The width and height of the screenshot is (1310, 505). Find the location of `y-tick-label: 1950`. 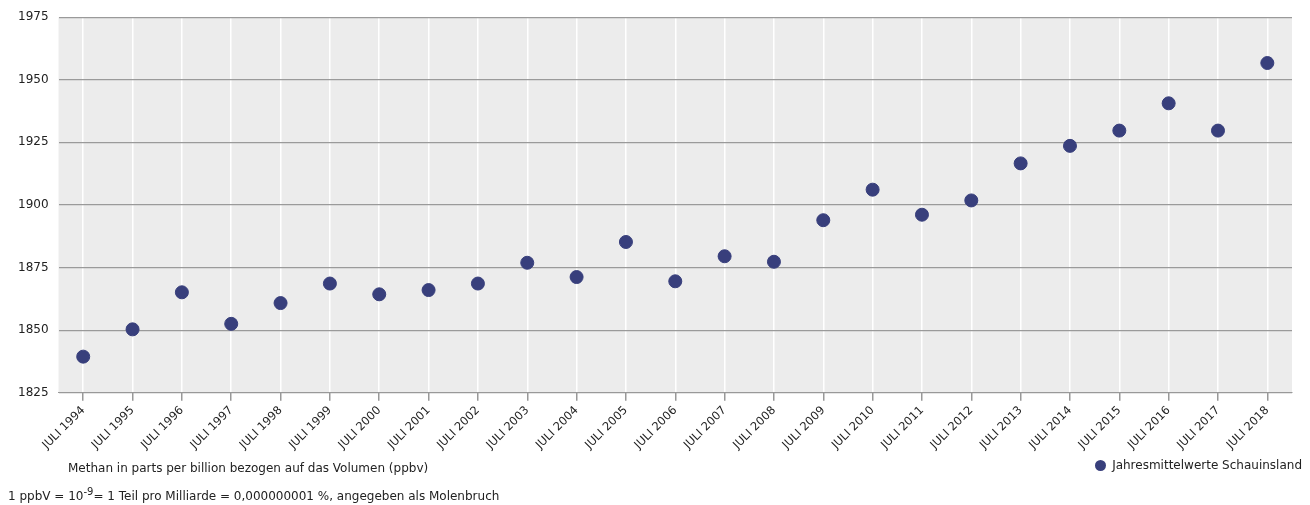

y-tick-label: 1950 is located at coordinates (33, 78).